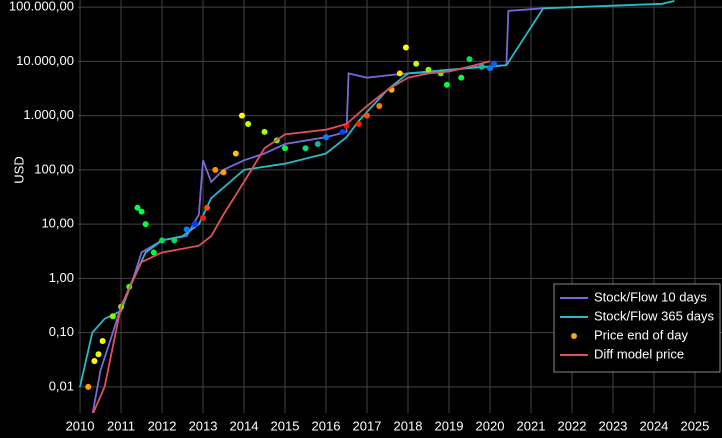 Image resolution: width=722 pixels, height=438 pixels. What do you see at coordinates (641, 334) in the screenshot?
I see `legend-label: Price end of day` at bounding box center [641, 334].